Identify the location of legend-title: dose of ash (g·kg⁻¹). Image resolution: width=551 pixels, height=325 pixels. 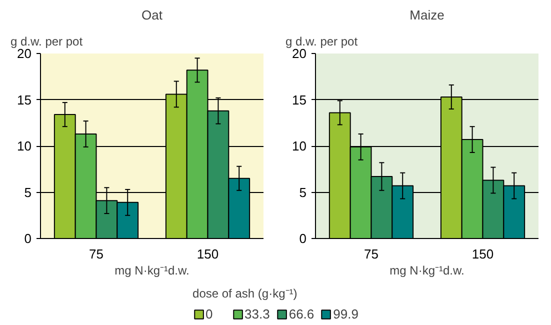
(245, 293).